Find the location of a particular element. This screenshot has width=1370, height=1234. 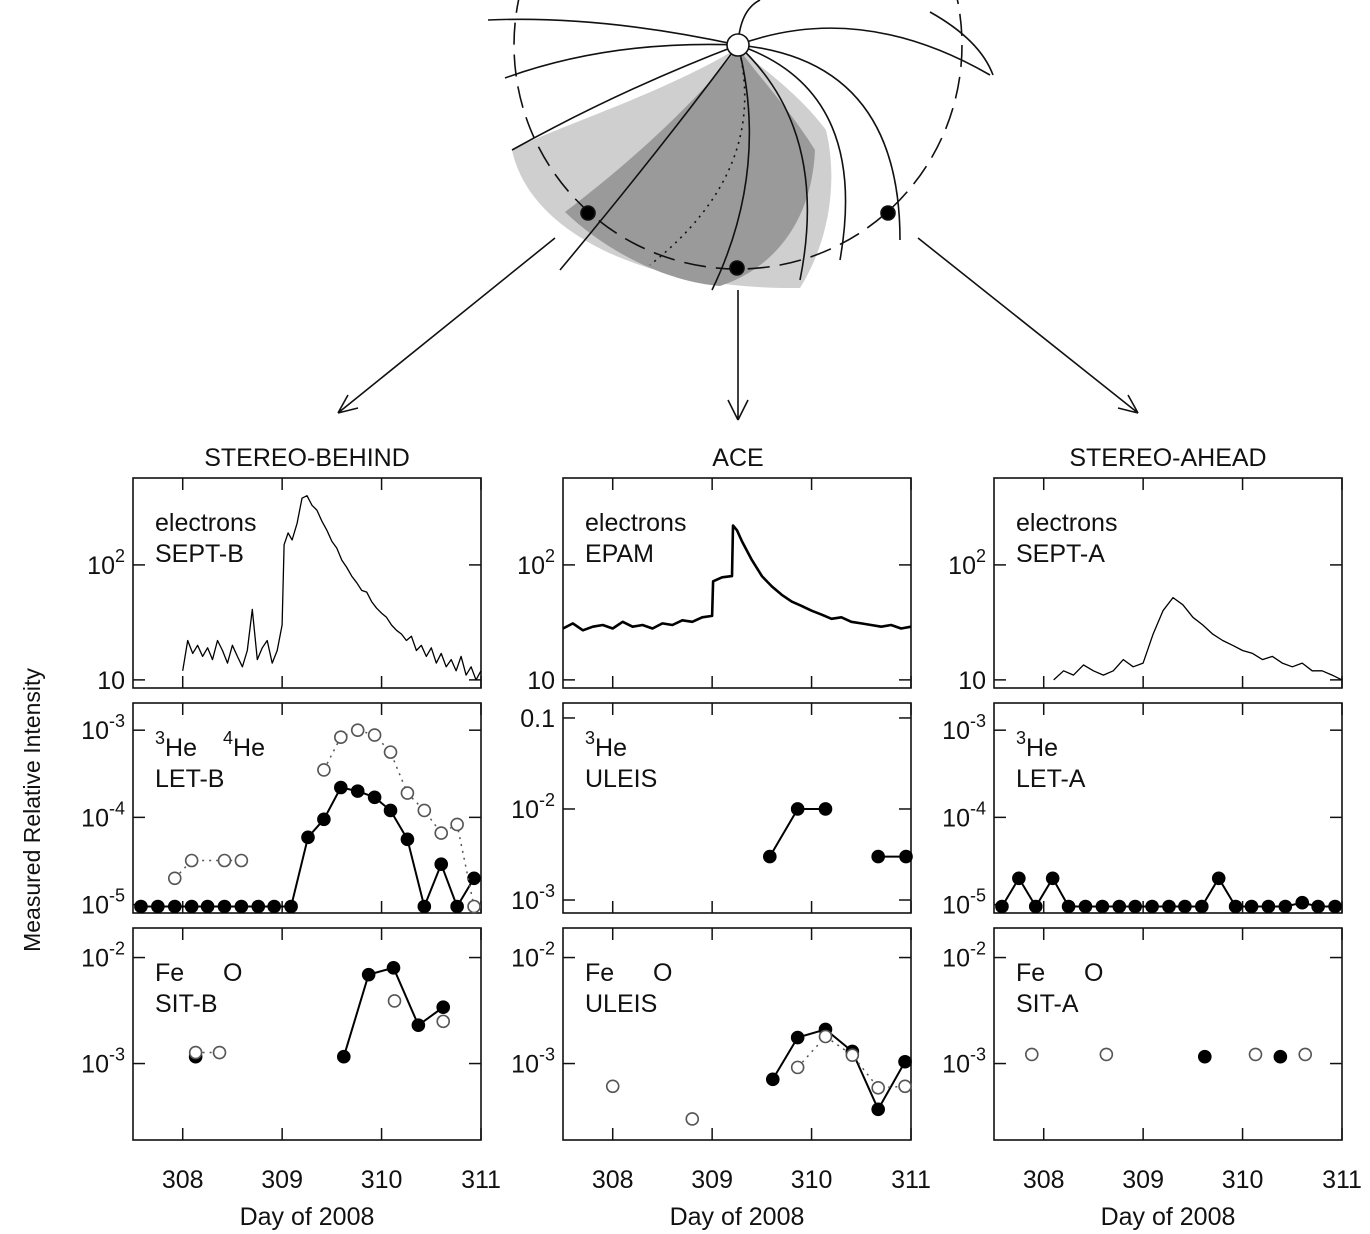

y-tick-label: 10 is located at coordinates (541, 681).